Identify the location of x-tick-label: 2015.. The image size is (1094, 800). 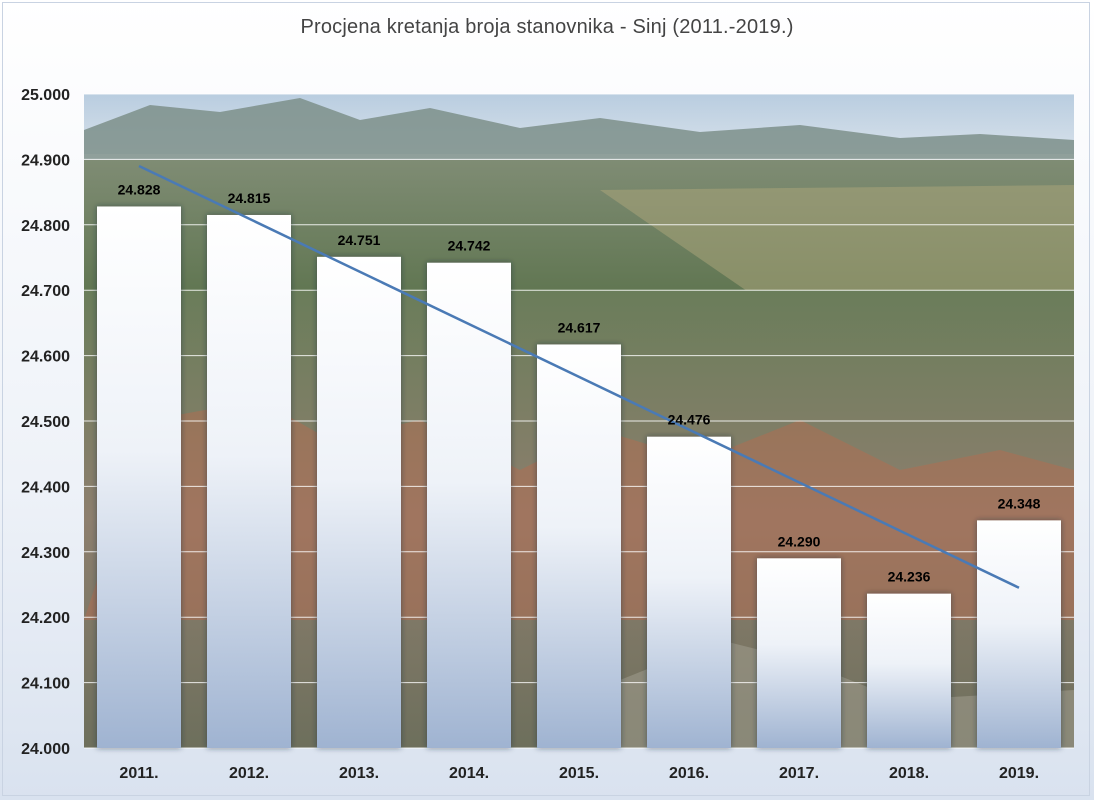
(579, 773).